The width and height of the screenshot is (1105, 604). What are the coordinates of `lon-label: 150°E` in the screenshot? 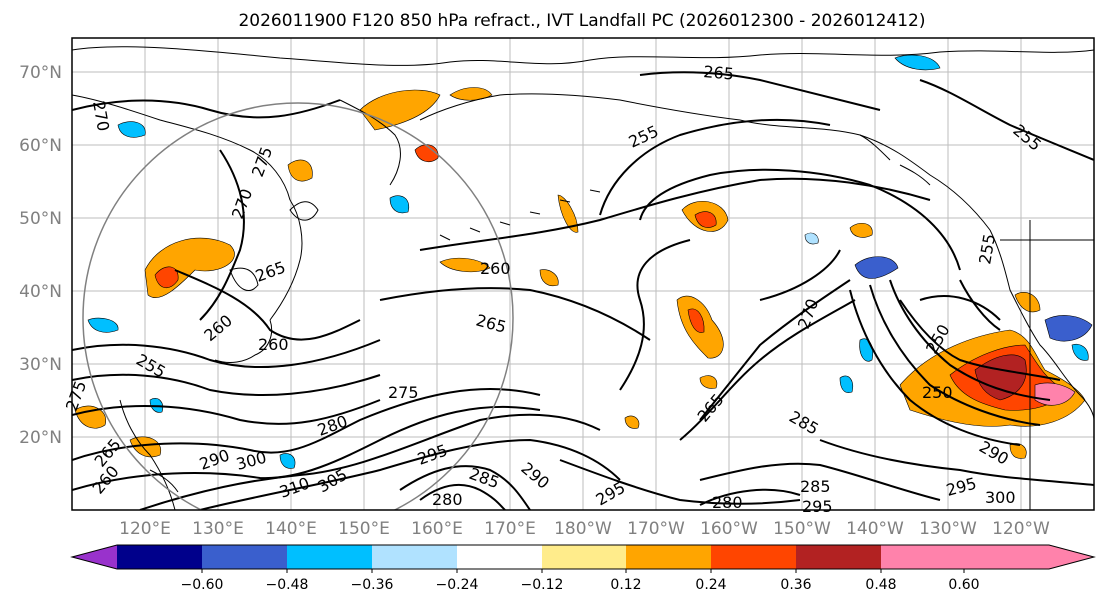 It's located at (364, 529).